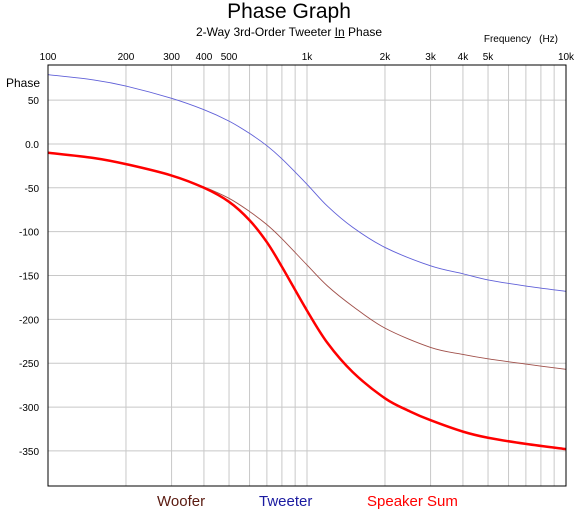  What do you see at coordinates (34, 101) in the screenshot?
I see `y-tick-label: 50` at bounding box center [34, 101].